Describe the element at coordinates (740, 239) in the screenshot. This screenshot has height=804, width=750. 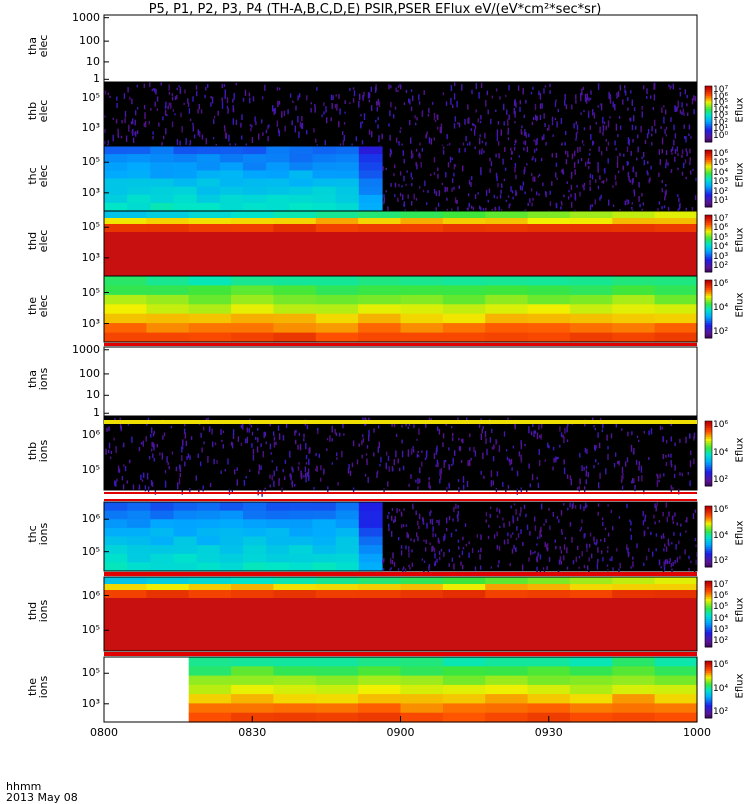
I see `colorbar-title: Eflux` at that location.